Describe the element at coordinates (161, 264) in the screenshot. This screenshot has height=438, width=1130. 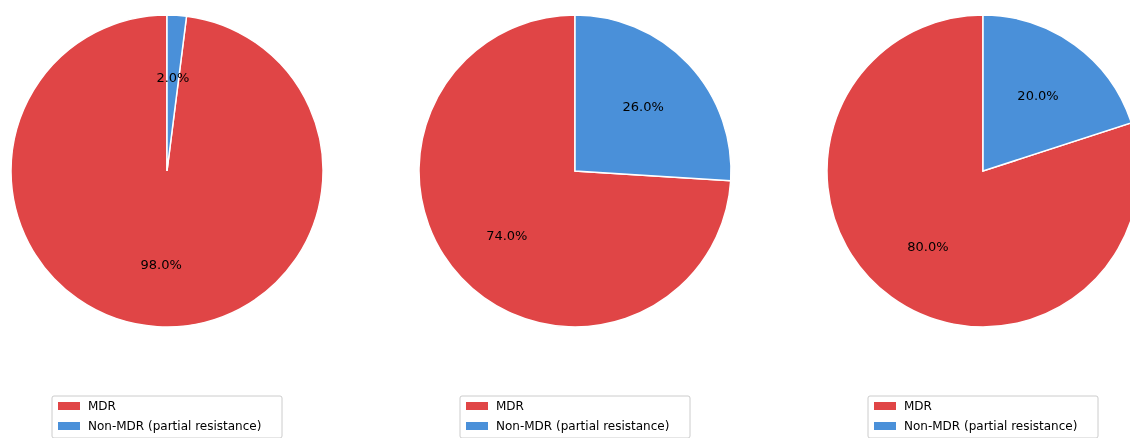
I see `data-label: 98.0%` at that location.